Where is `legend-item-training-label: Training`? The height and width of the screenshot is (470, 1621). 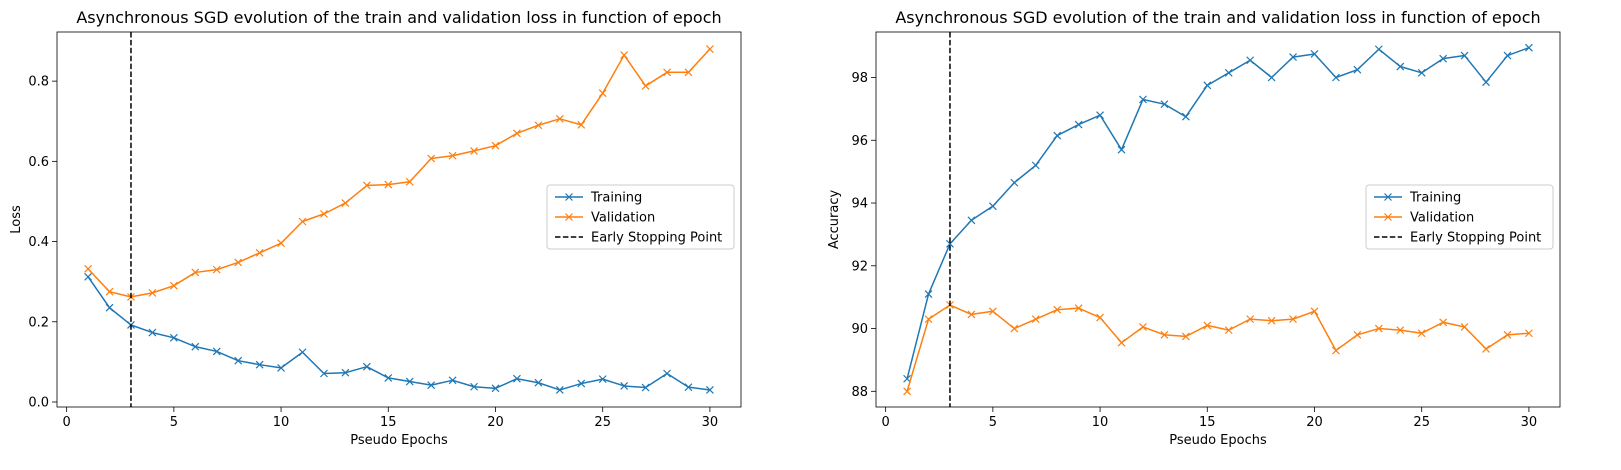
legend-item-training-label: Training is located at coordinates (616, 198).